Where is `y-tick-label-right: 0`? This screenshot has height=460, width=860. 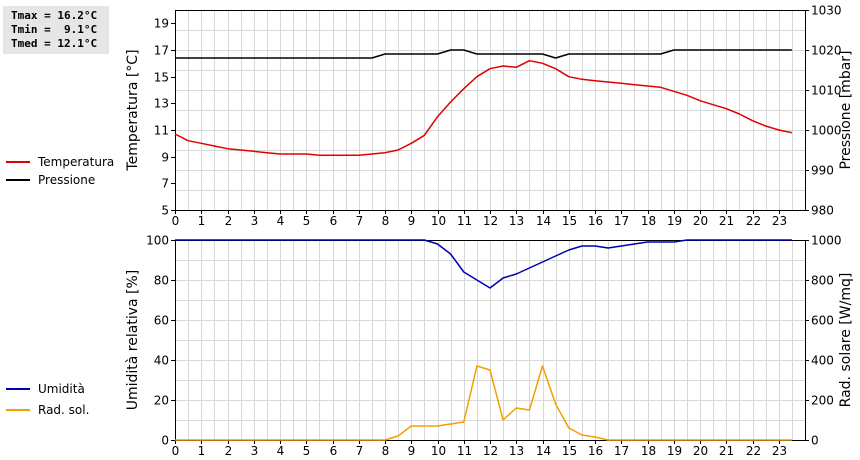 y-tick-label-right: 0 is located at coordinates (815, 441).